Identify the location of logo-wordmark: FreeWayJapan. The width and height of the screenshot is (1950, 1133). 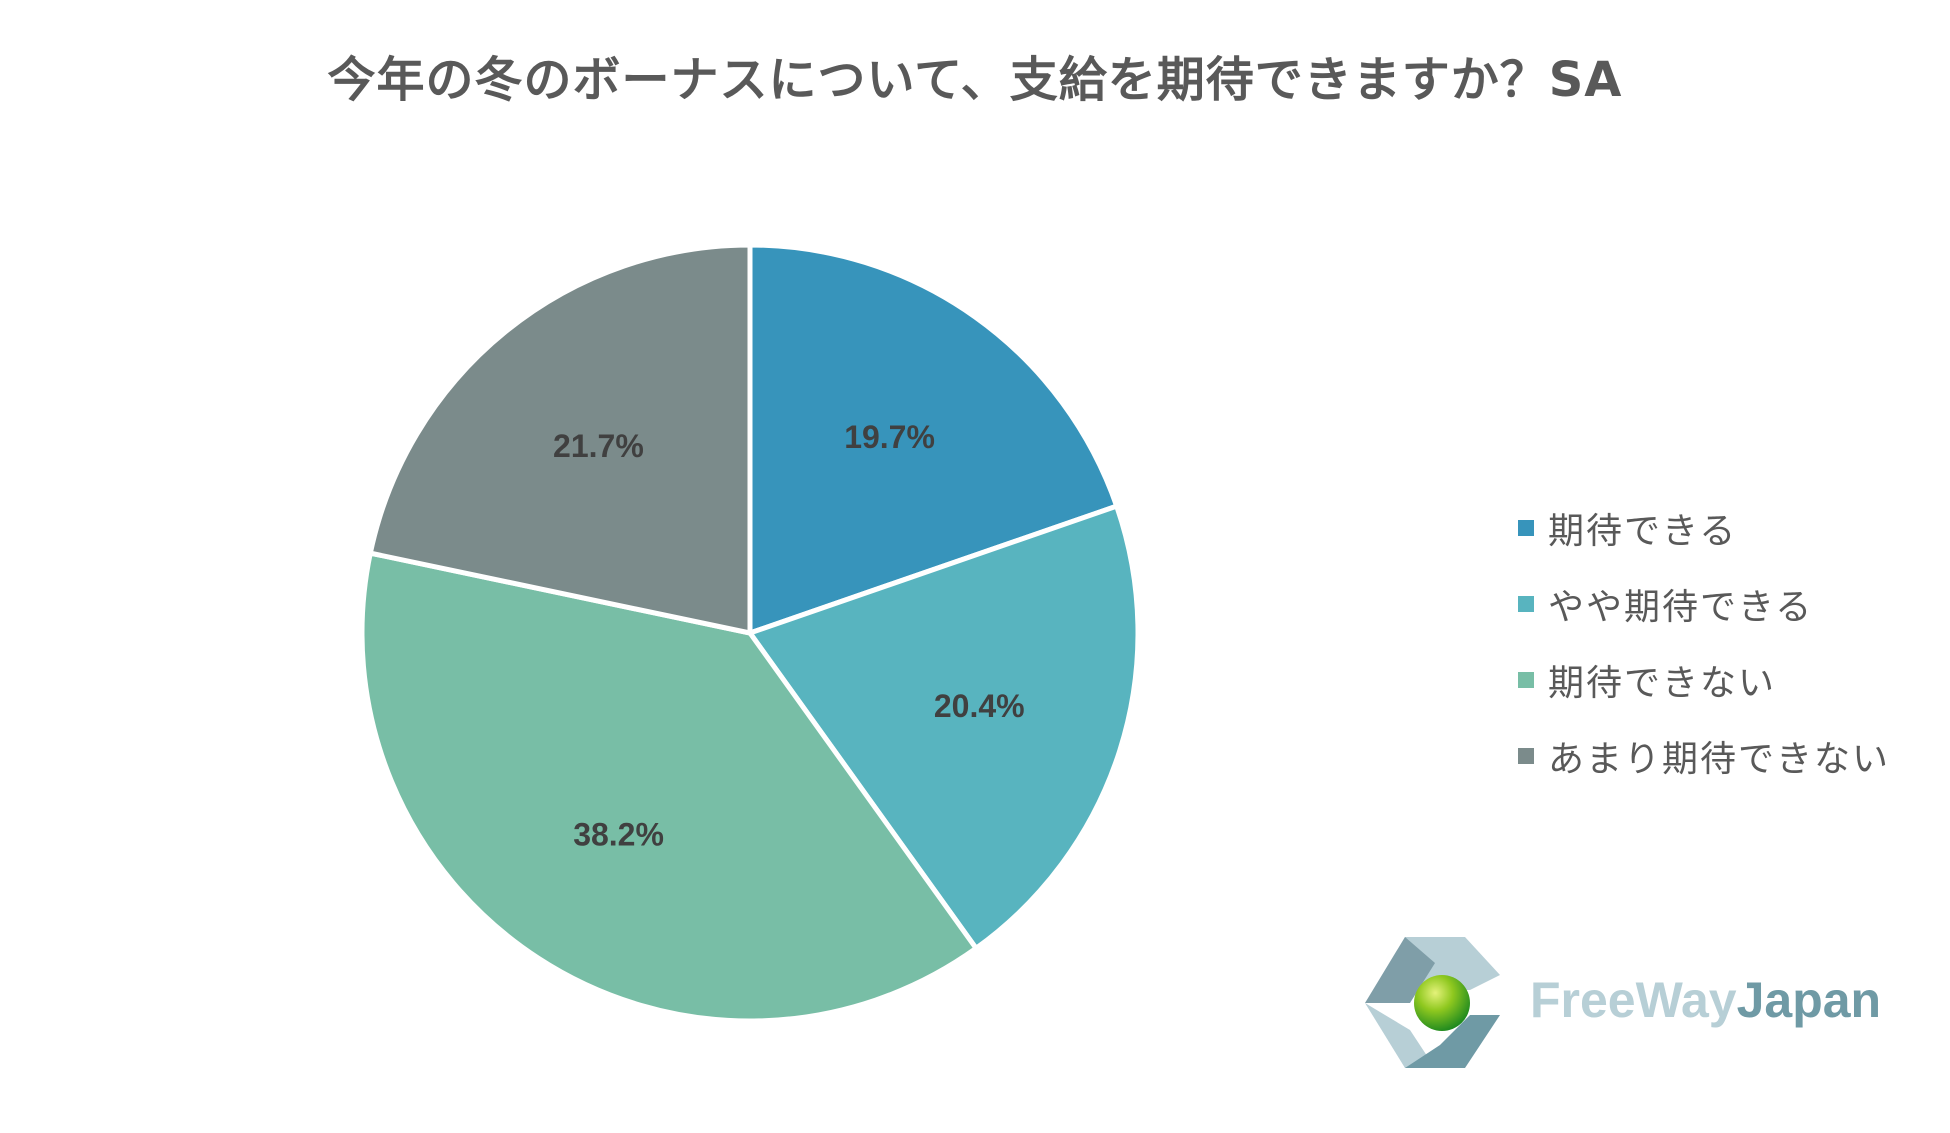
(1705, 1000).